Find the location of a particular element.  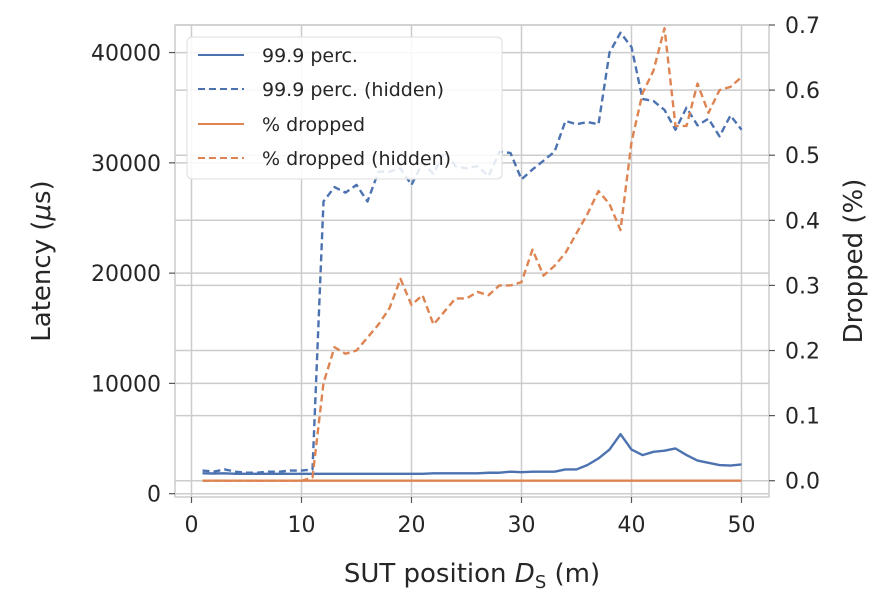

y-right-tick-label: 0.0 is located at coordinates (802, 482).